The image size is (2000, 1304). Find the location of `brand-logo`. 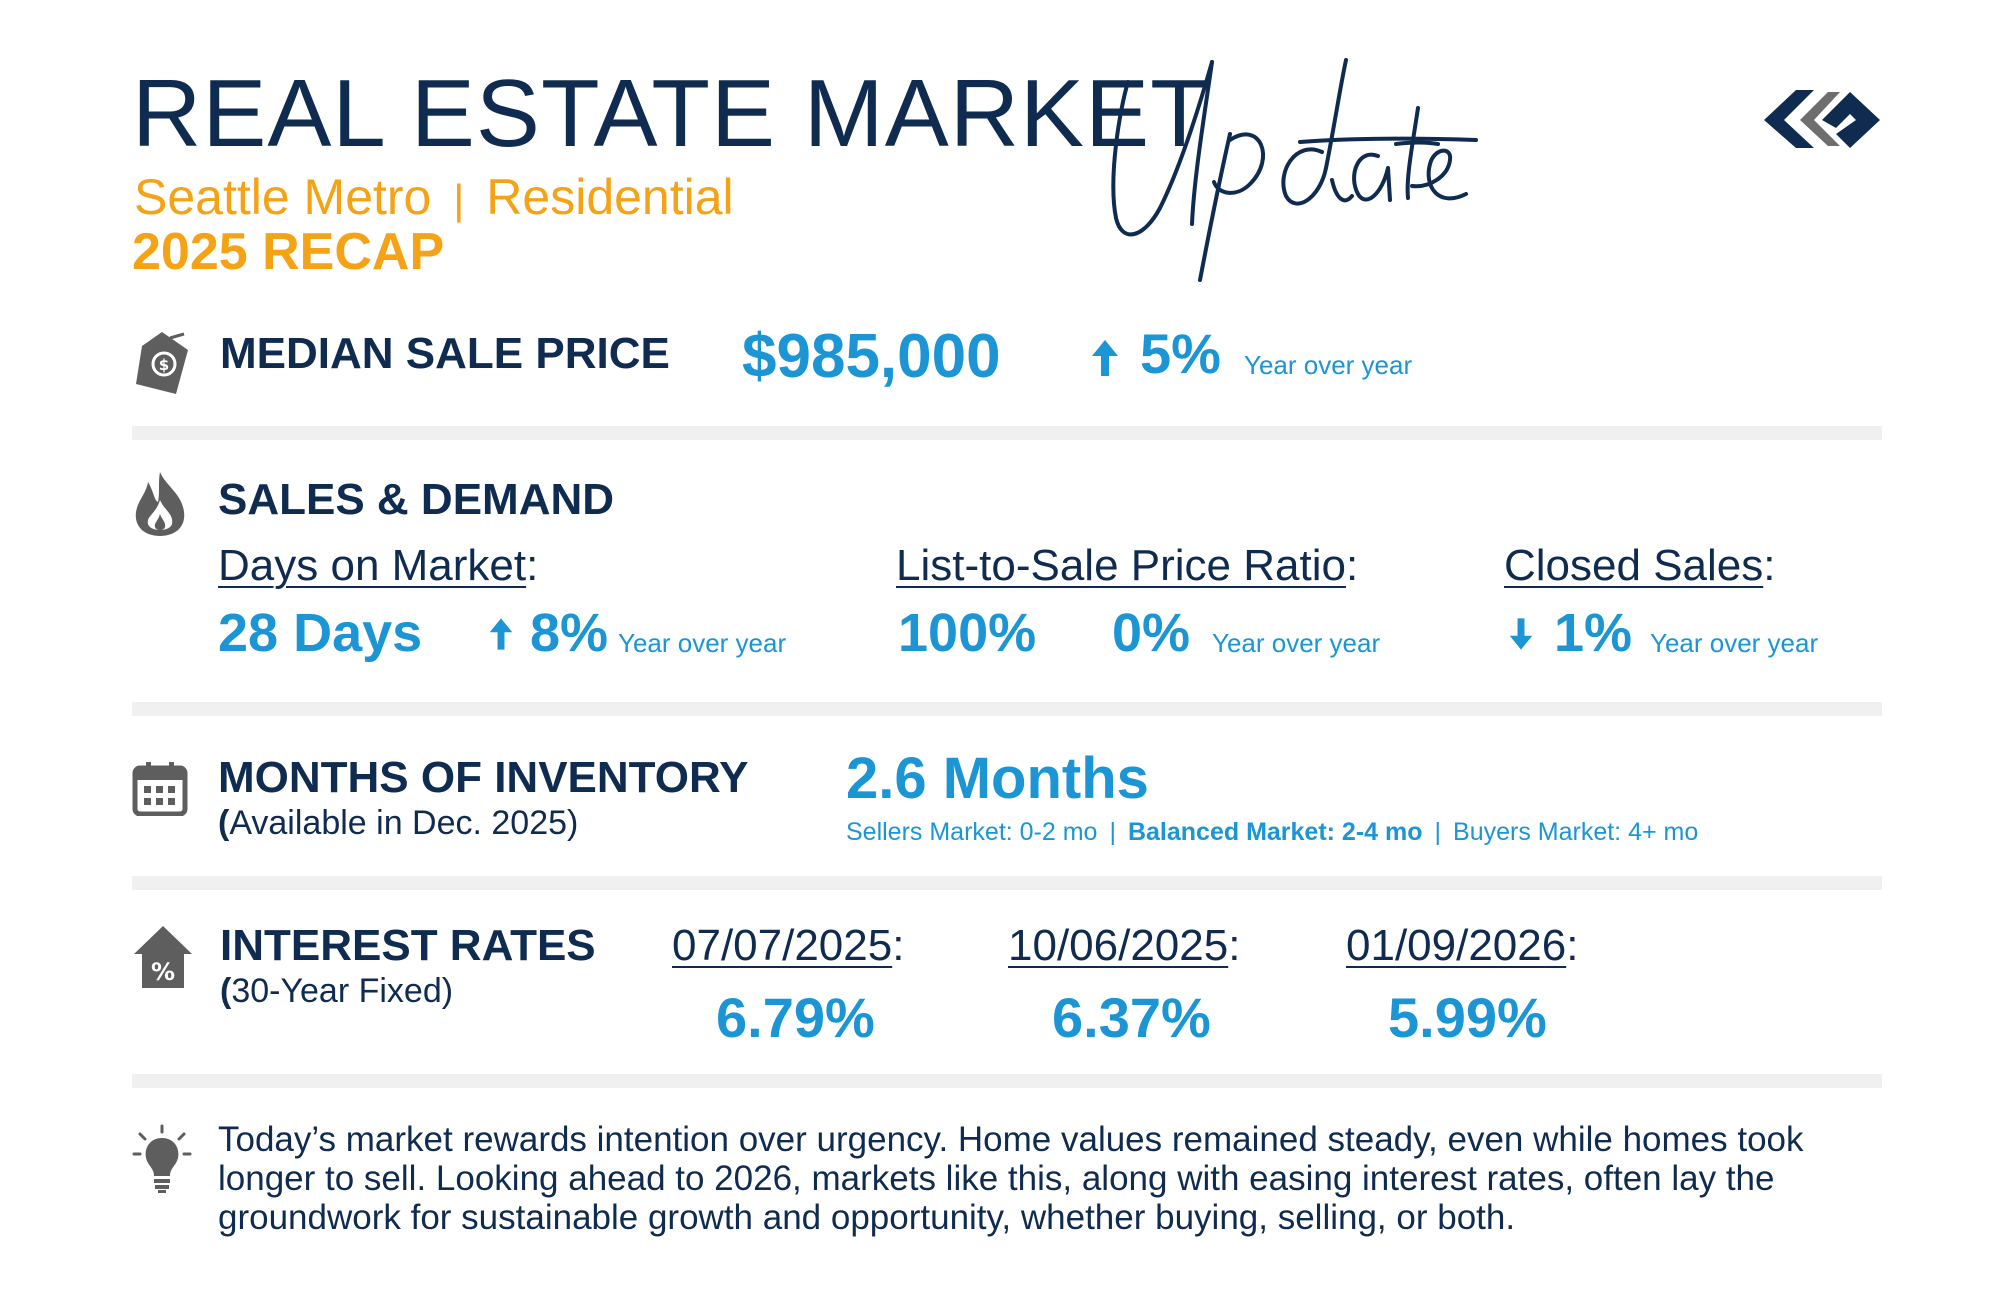

brand-logo is located at coordinates (1822, 119).